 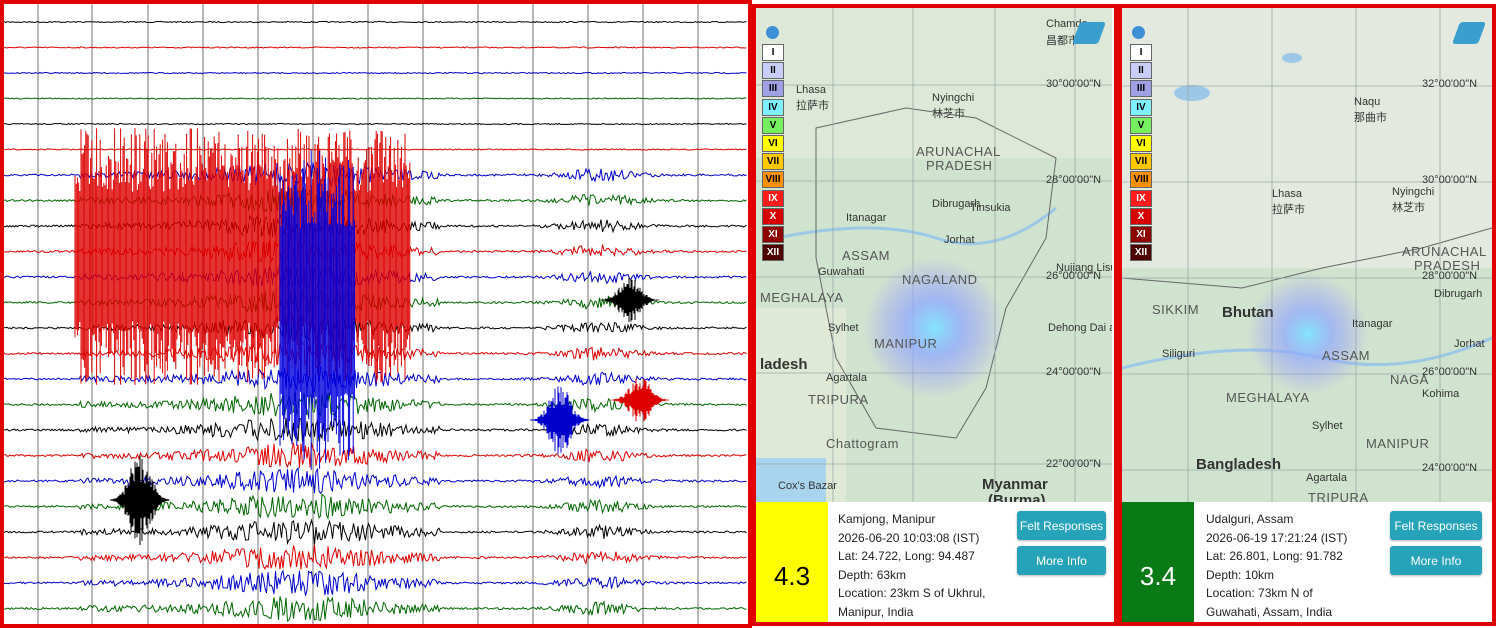 What do you see at coordinates (1307, 258) in the screenshot?
I see `border` at bounding box center [1307, 258].